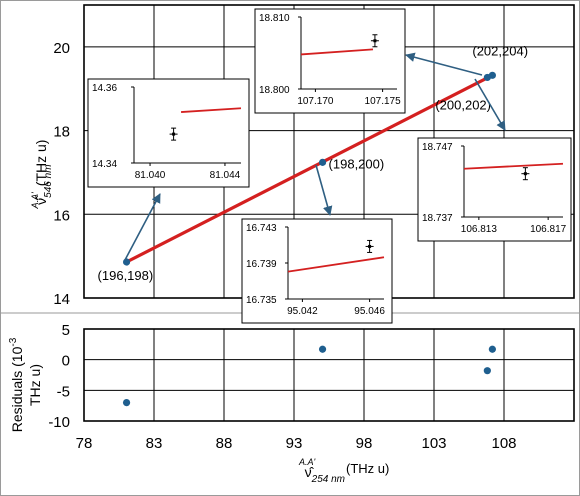  What do you see at coordinates (500, 50) in the screenshot?
I see `point-label: (202,204)` at bounding box center [500, 50].